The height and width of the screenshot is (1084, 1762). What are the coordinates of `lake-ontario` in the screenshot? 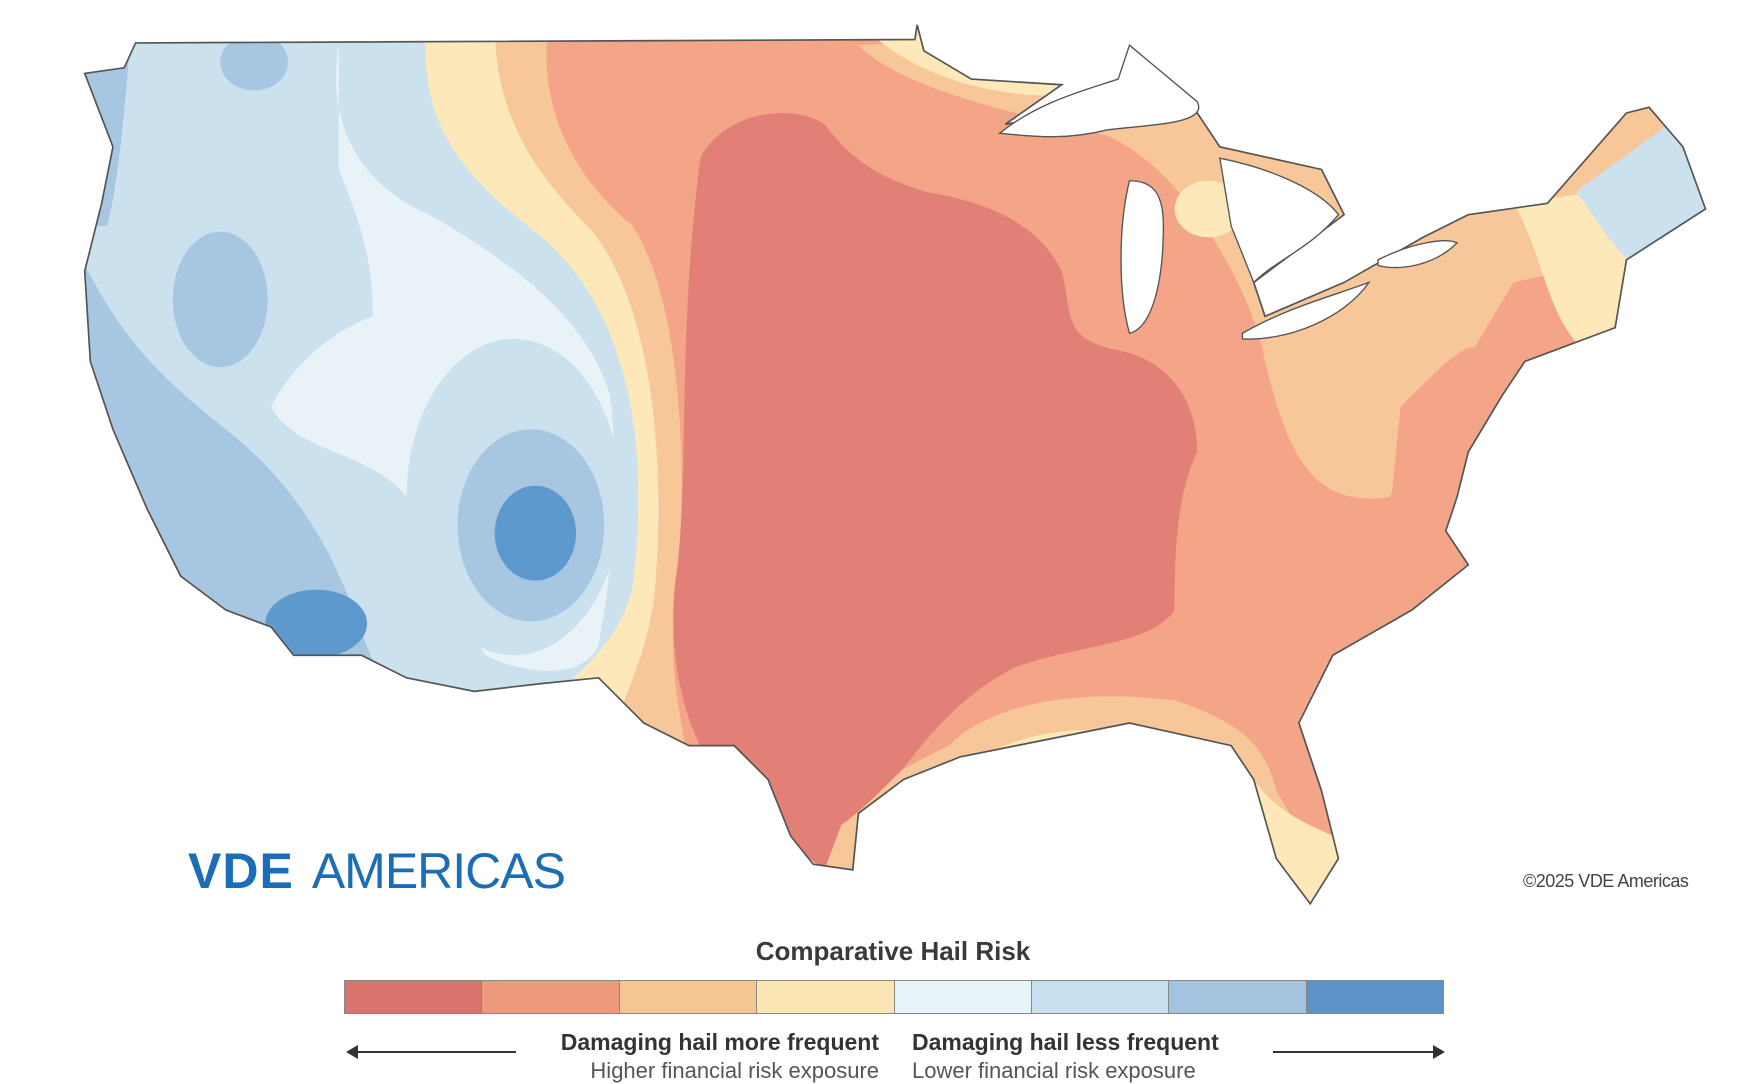 It's located at (1418, 254).